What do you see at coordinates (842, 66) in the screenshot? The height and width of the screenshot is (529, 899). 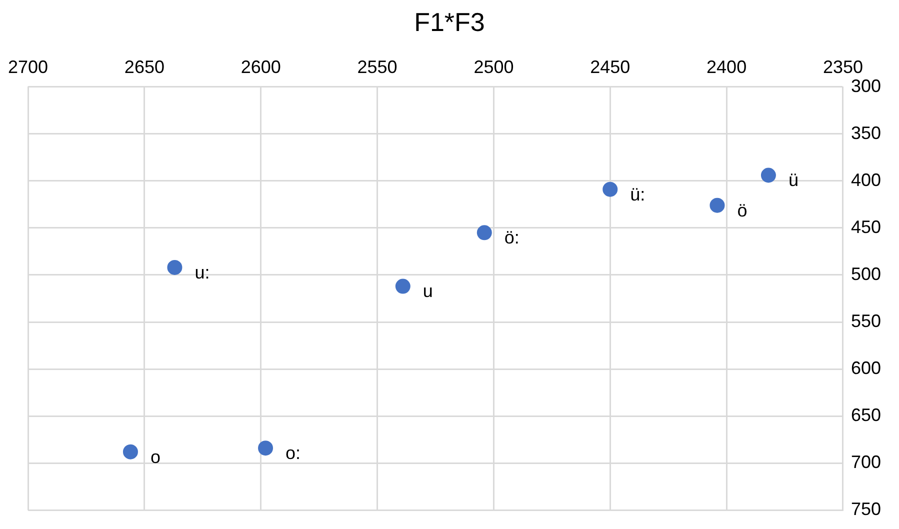 I see `x-tick-label: 2350` at bounding box center [842, 66].